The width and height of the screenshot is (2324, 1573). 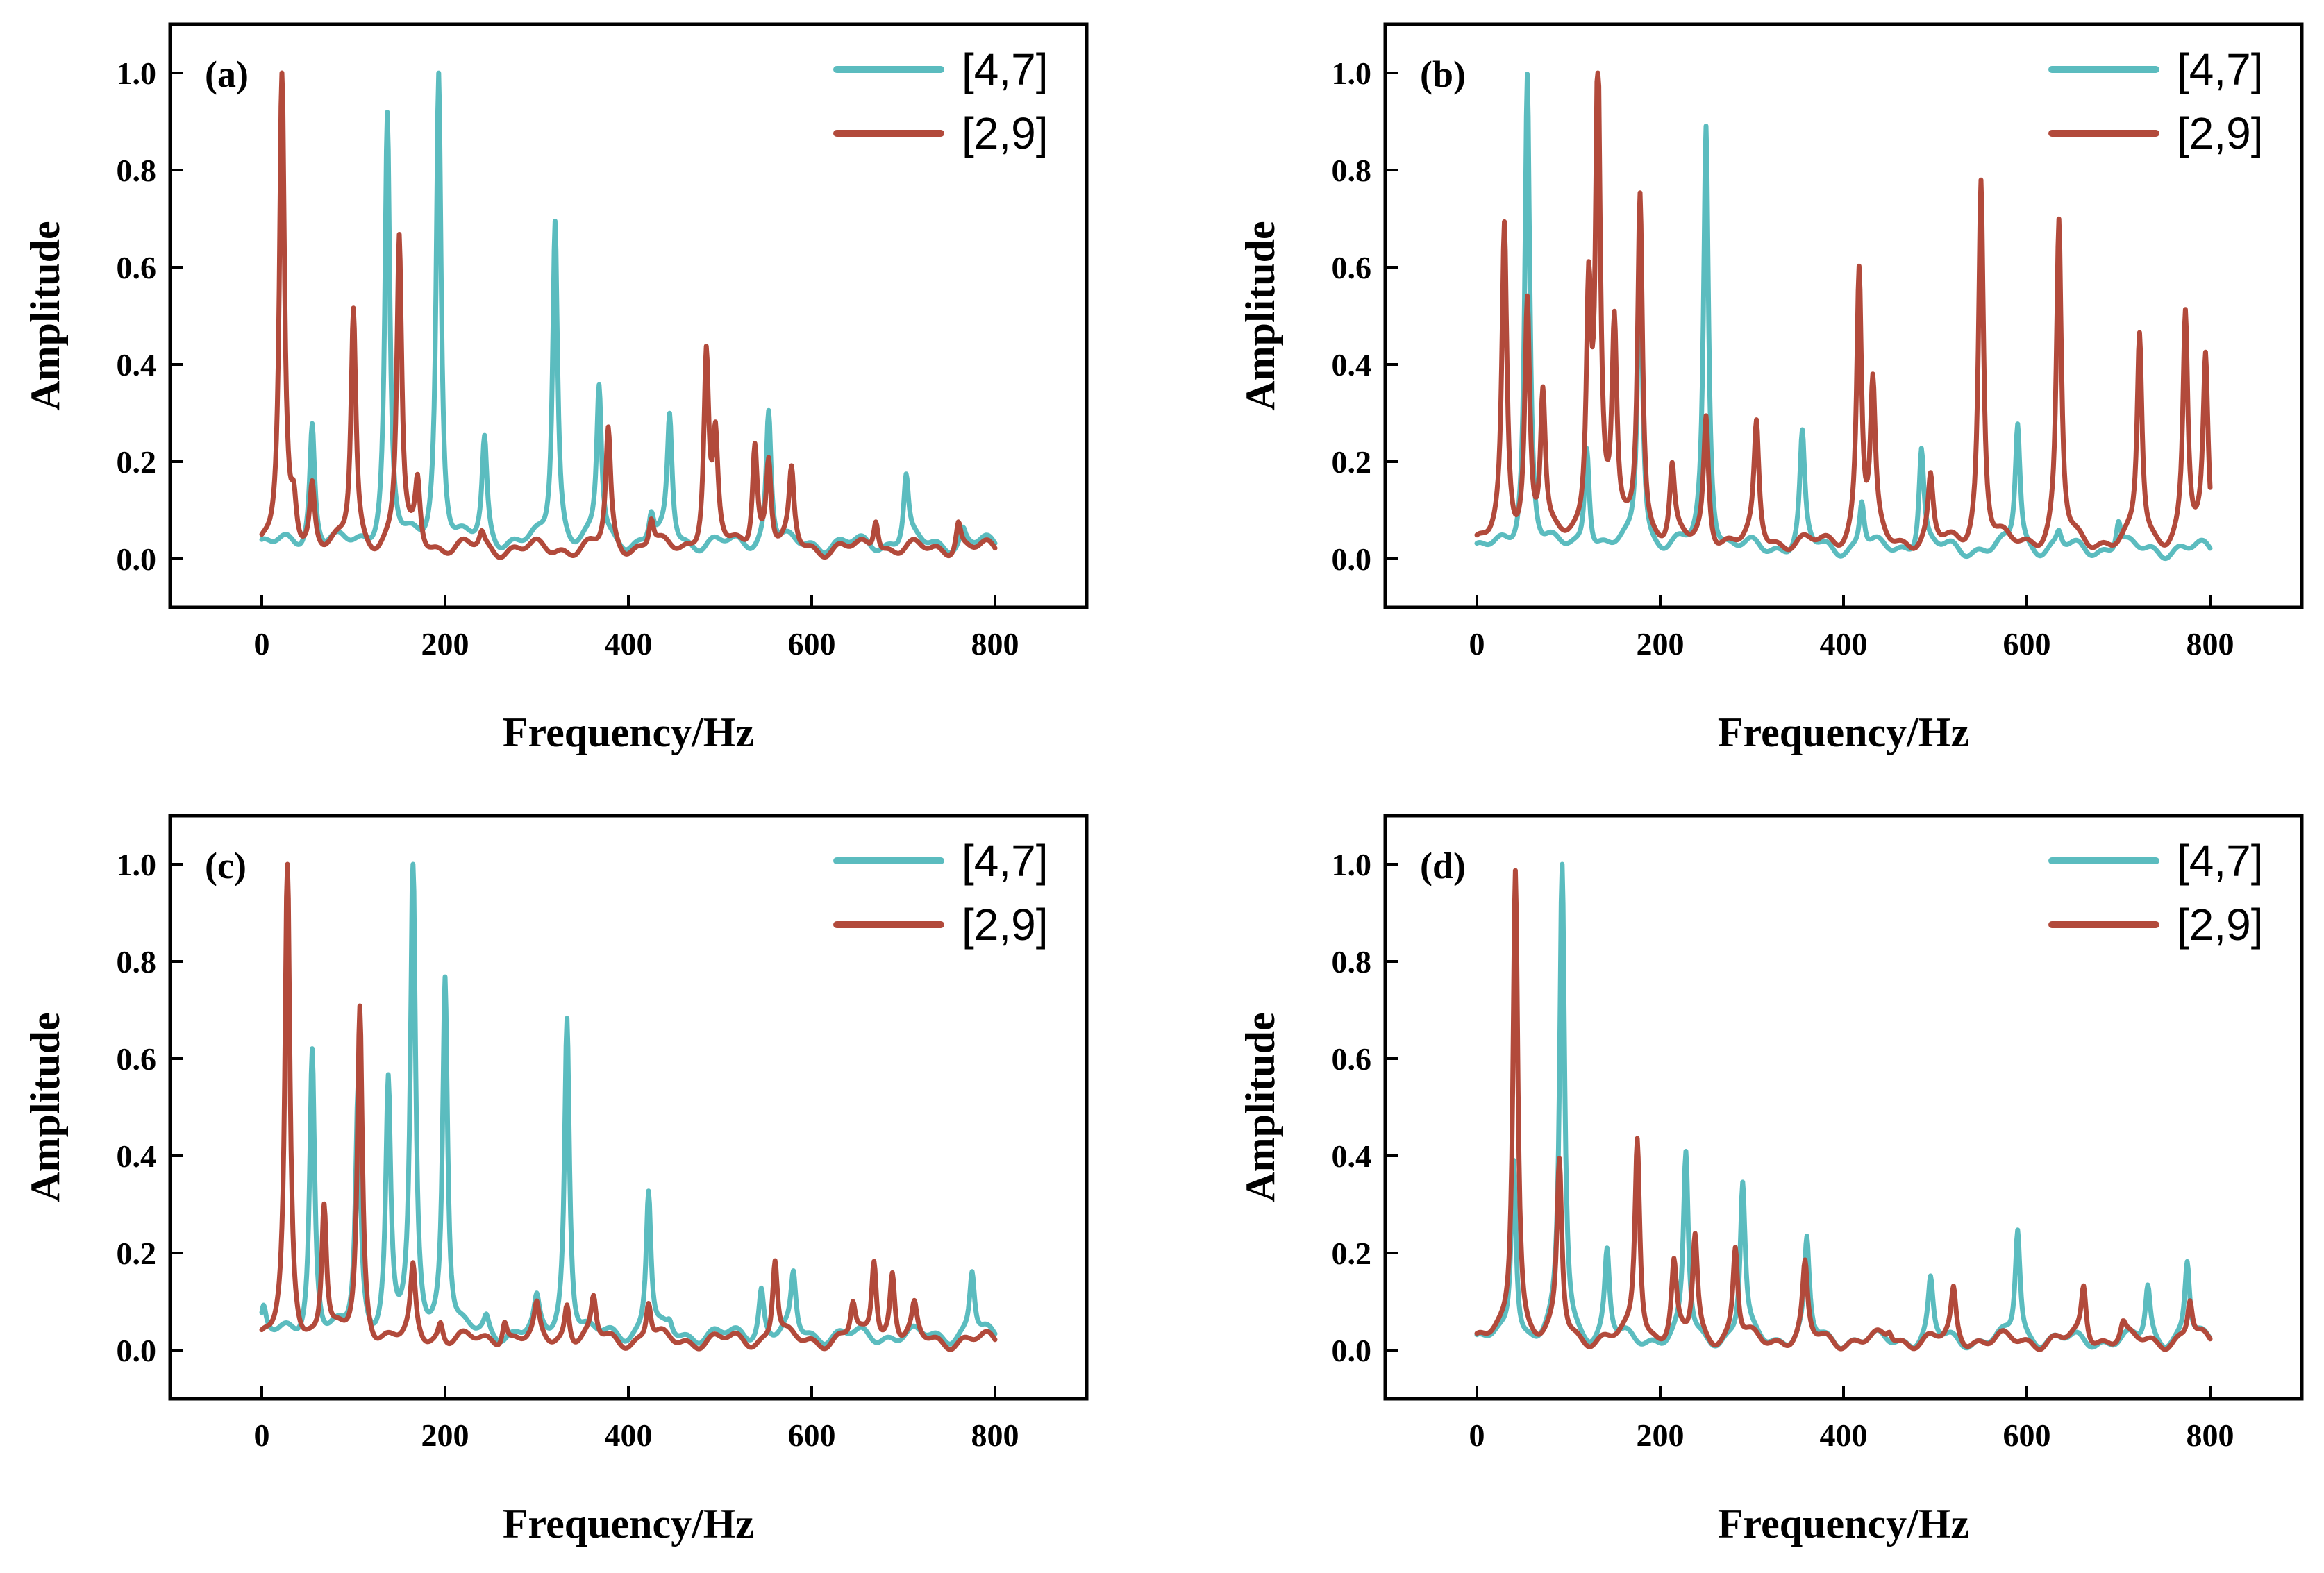 What do you see at coordinates (225, 866) in the screenshot?
I see `panel-label: (c)` at bounding box center [225, 866].